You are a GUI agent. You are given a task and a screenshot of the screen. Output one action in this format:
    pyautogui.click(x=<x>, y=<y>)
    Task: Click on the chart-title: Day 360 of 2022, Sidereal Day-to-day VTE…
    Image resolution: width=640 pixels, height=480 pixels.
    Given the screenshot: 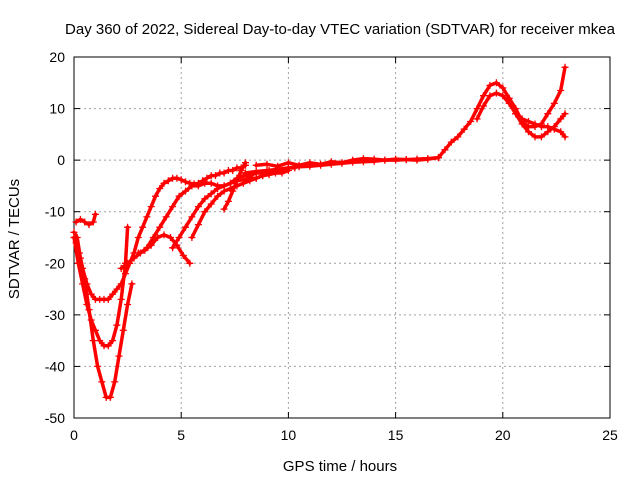 What is the action you would take?
    pyautogui.click(x=340, y=29)
    